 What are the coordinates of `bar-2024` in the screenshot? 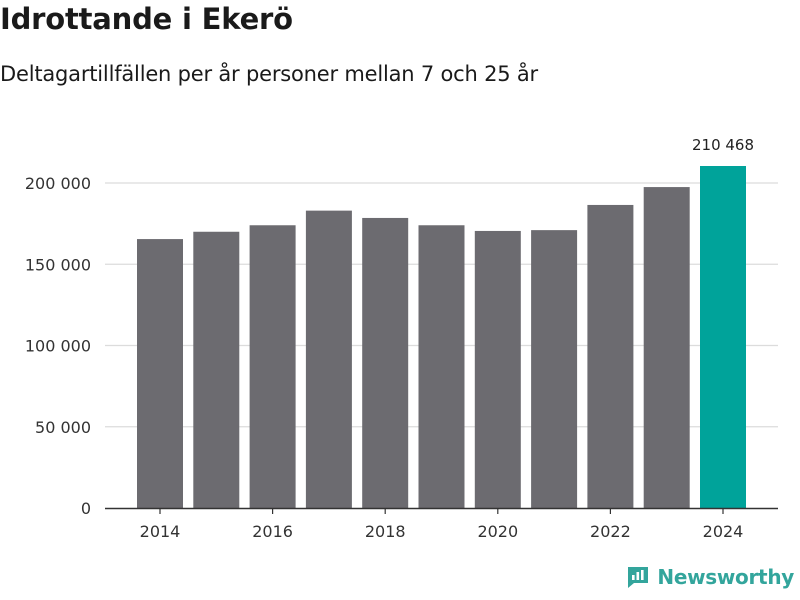 It's located at (723, 337).